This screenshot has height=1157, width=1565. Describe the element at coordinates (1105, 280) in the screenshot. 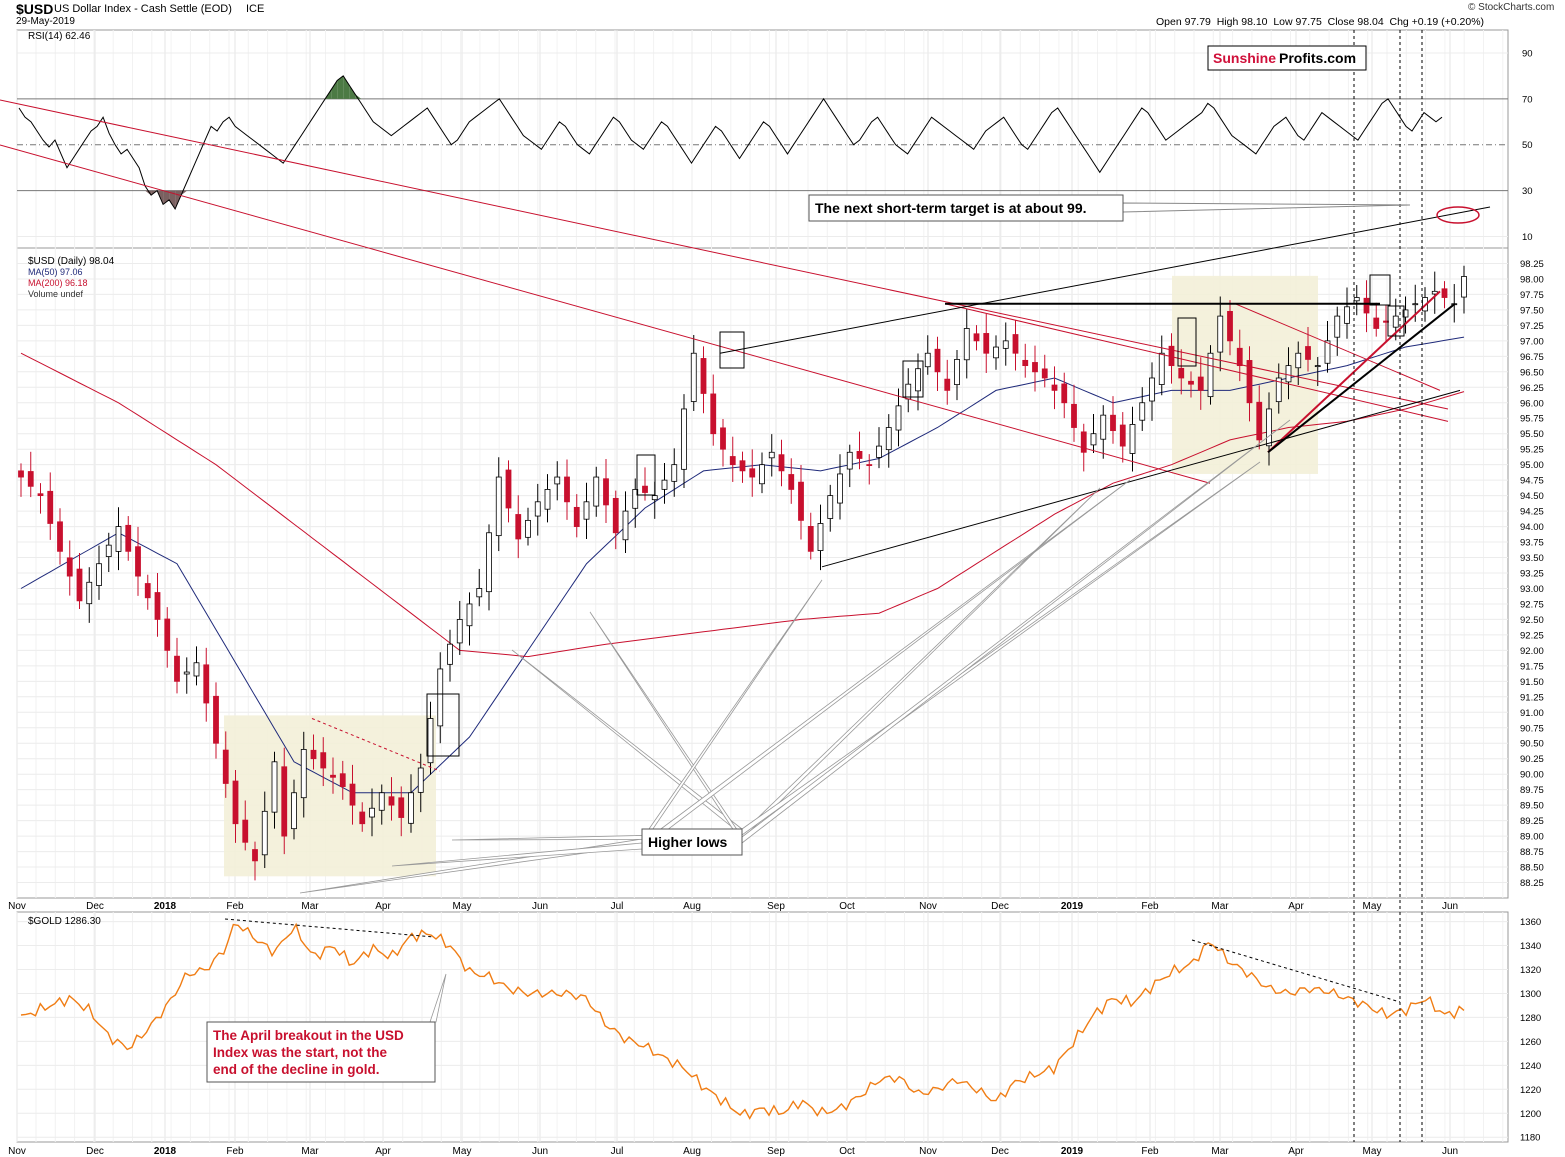

I see `rising-resistance-line` at that location.